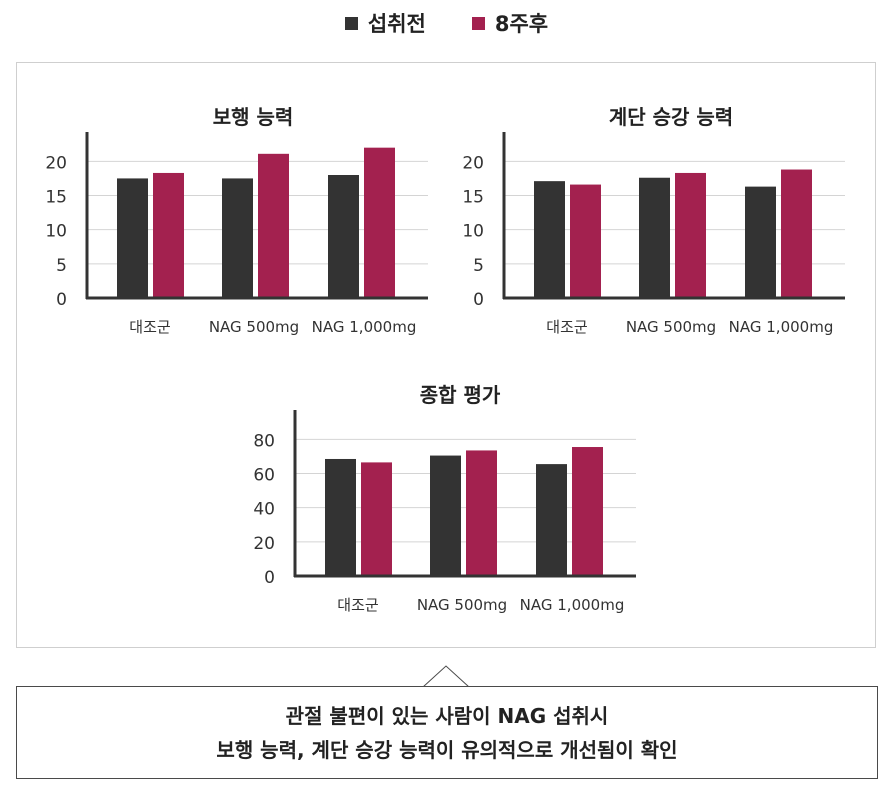  Describe the element at coordinates (253, 117) in the screenshot. I see `chart-title: 보행 능력` at that location.